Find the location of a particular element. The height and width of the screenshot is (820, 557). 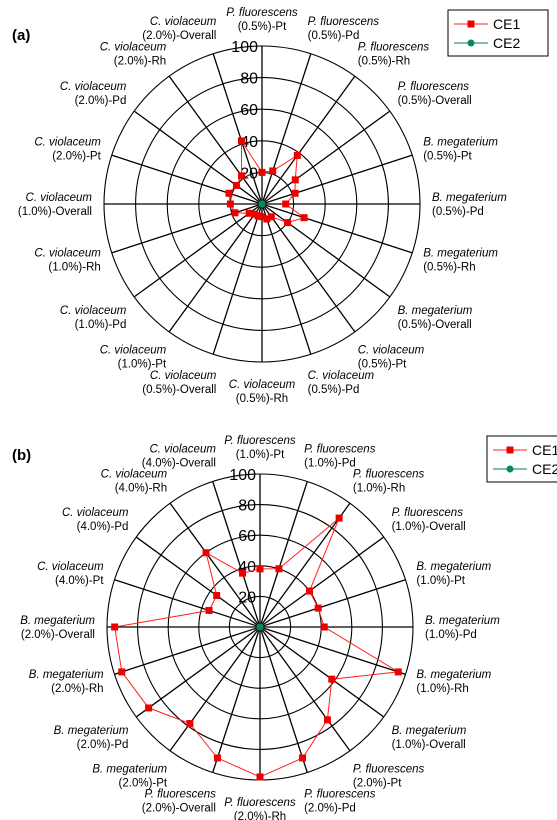

category-condition: (1.0%)-Rh is located at coordinates (379, 488).